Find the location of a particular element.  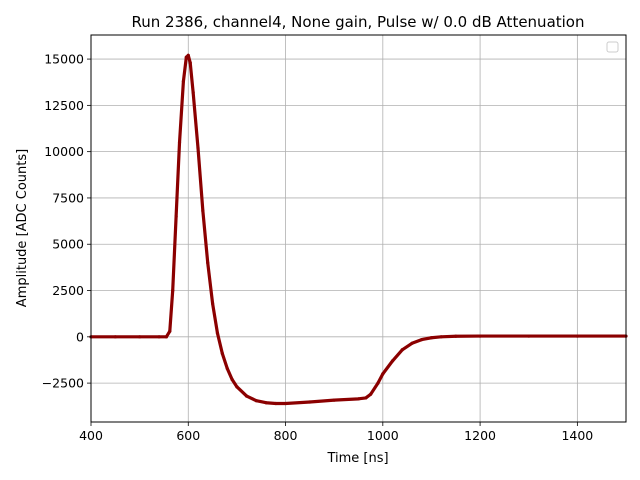

x-axis-label: Time [ns] is located at coordinates (357, 458).